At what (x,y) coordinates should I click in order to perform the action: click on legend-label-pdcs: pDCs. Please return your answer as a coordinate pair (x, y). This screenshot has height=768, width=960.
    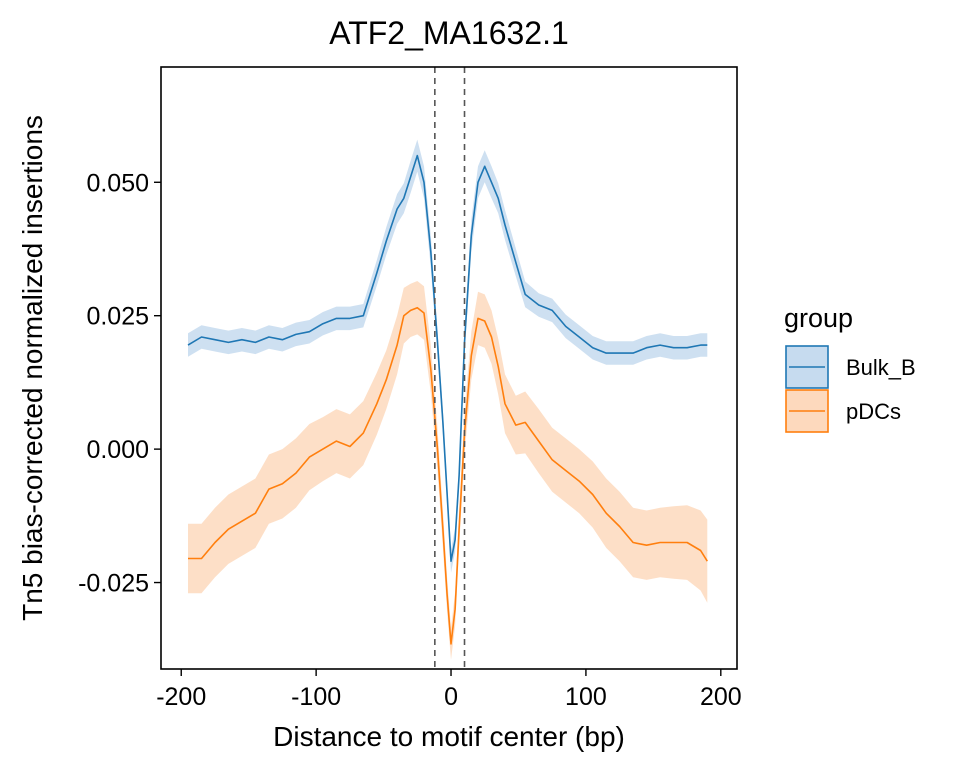
    Looking at the image, I should click on (873, 411).